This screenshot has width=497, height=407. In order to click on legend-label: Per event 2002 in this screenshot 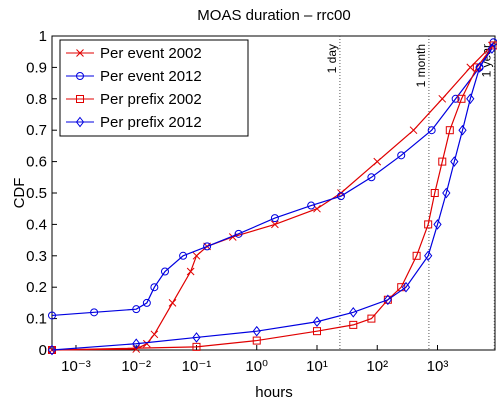, I will do `click(151, 53)`.